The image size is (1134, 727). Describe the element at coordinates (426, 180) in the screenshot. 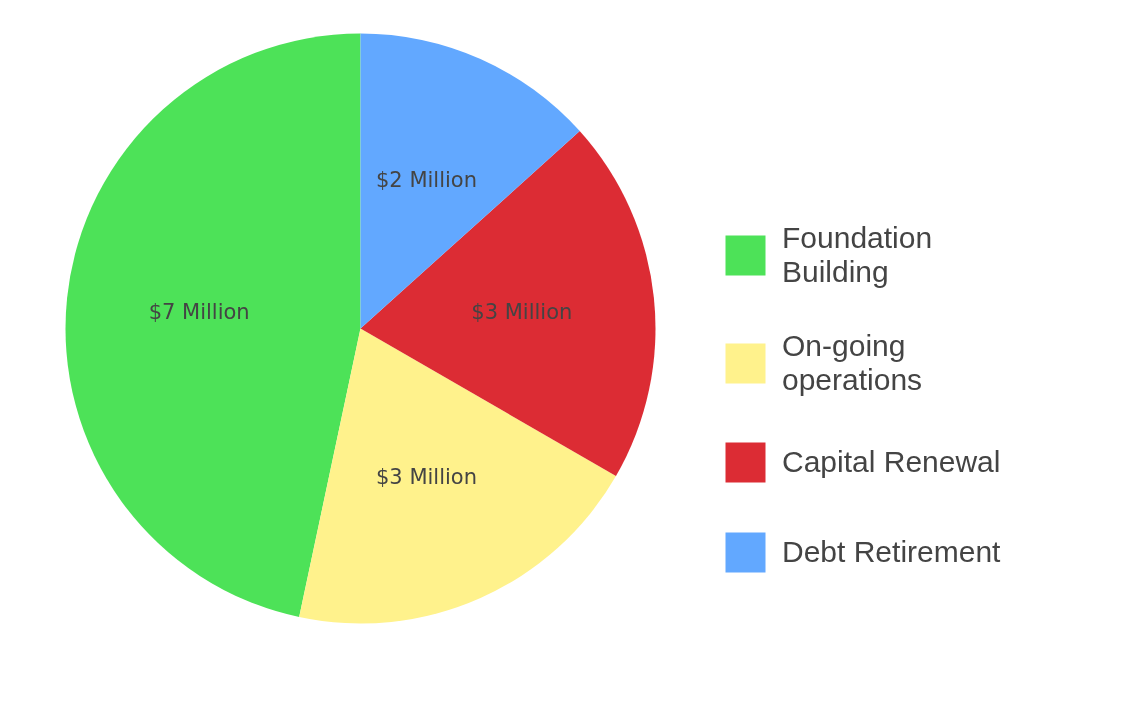

I see `data-label: $2 Million` at that location.